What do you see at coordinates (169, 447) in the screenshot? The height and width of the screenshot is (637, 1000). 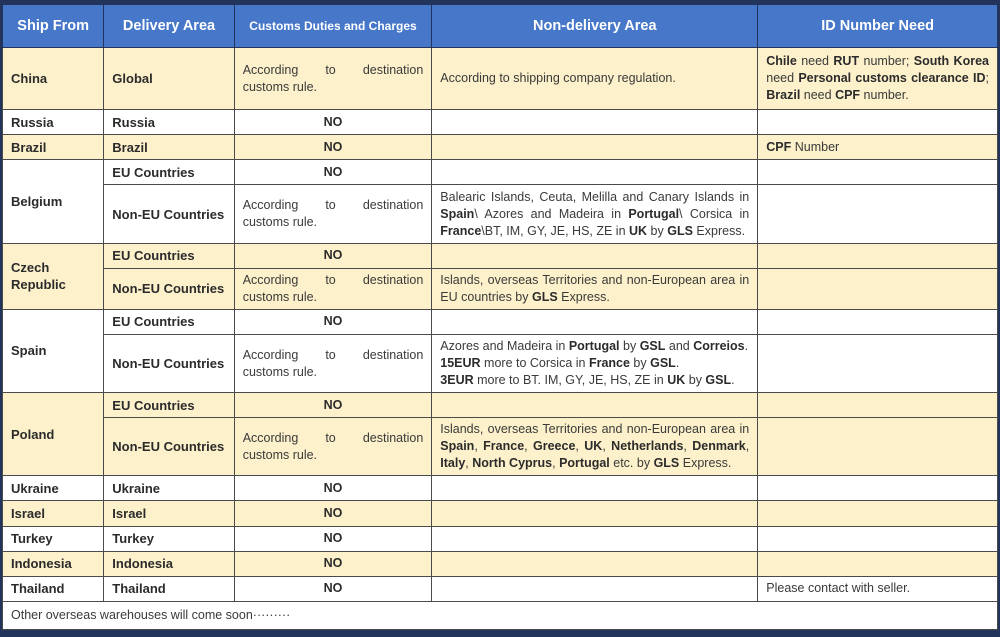 I see `delivery-poland-noneu: Non-EU Countries` at bounding box center [169, 447].